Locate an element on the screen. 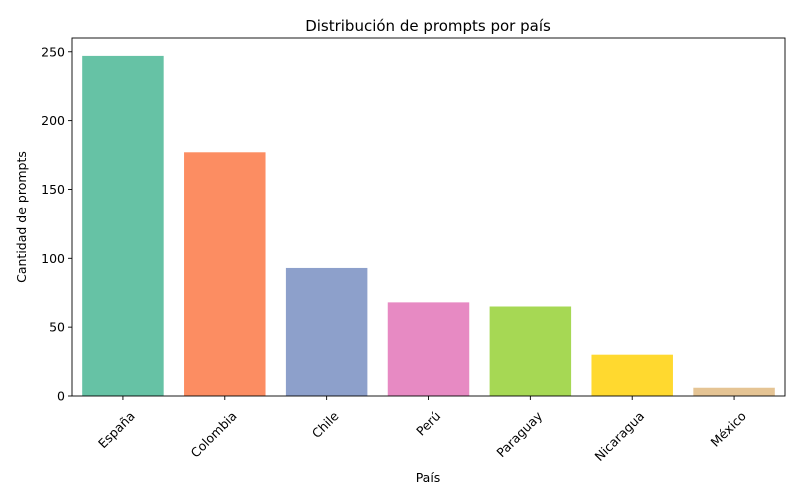 The image size is (800, 500). x-tick-label: Chile is located at coordinates (325, 424).